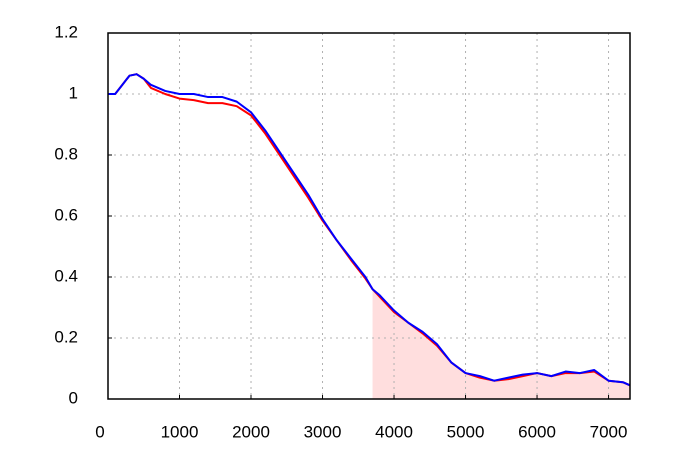 This screenshot has height=473, width=680. I want to click on x-tick-label: 0, so click(99, 431).